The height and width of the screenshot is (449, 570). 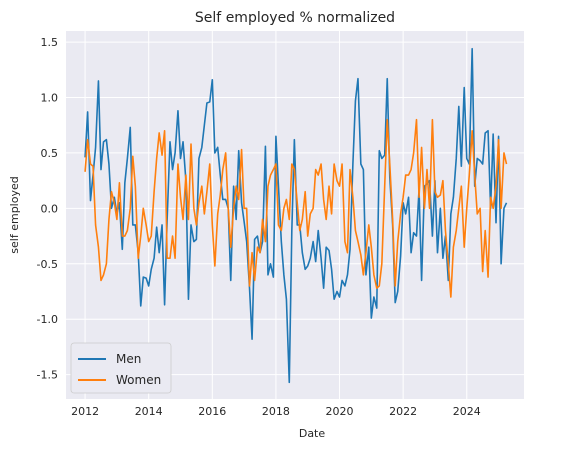 I want to click on legend-label-women: Women, so click(x=138, y=380).